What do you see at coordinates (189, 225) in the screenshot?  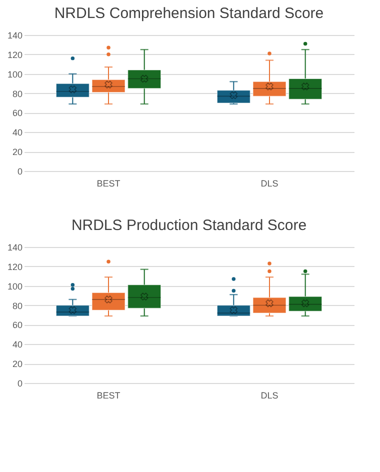 I see `chart-title: NRDLS Production Standard Score` at bounding box center [189, 225].